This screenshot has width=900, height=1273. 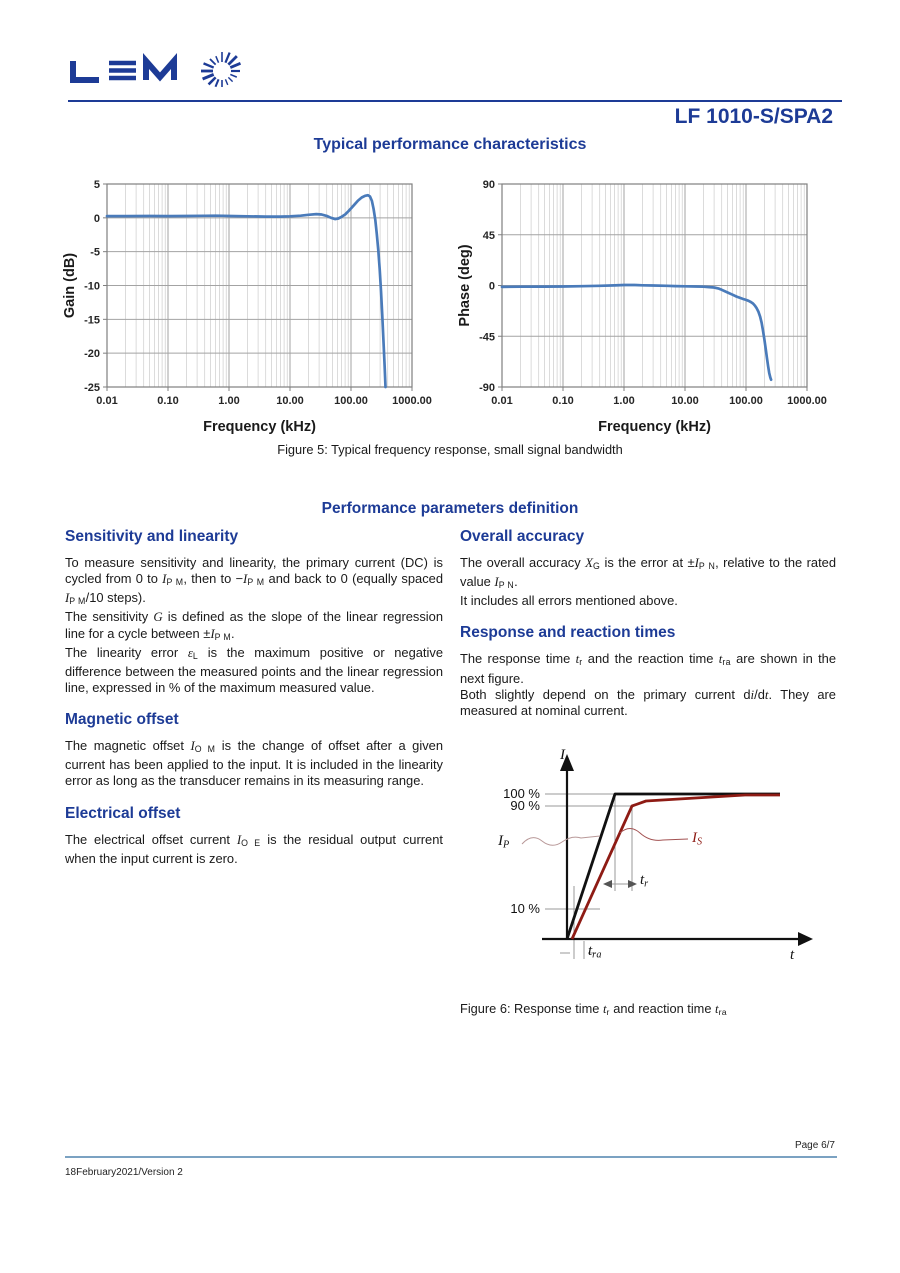 What do you see at coordinates (814, 1145) in the screenshot?
I see `page-number: Page 6/7` at bounding box center [814, 1145].